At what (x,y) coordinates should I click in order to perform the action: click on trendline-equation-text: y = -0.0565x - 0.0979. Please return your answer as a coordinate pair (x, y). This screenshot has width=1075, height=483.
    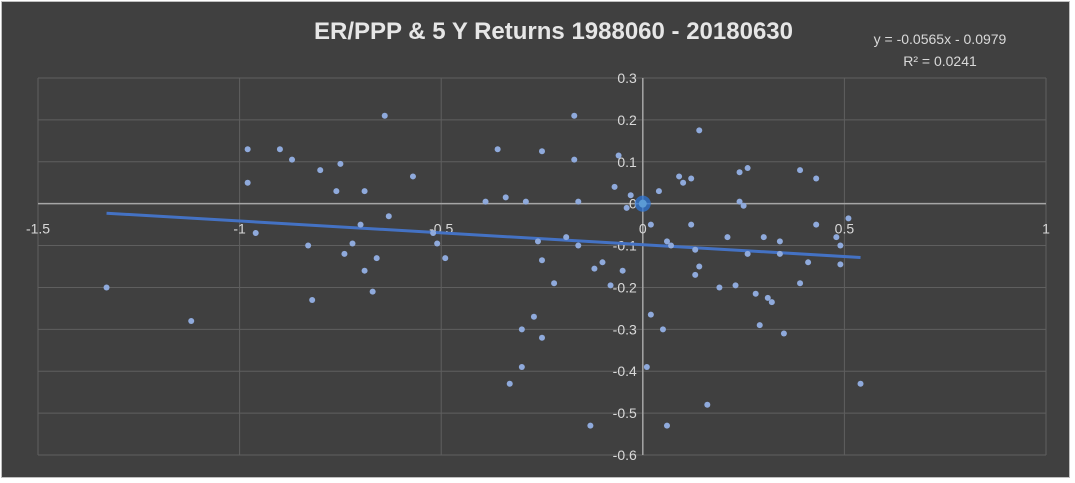
    Looking at the image, I should click on (940, 39).